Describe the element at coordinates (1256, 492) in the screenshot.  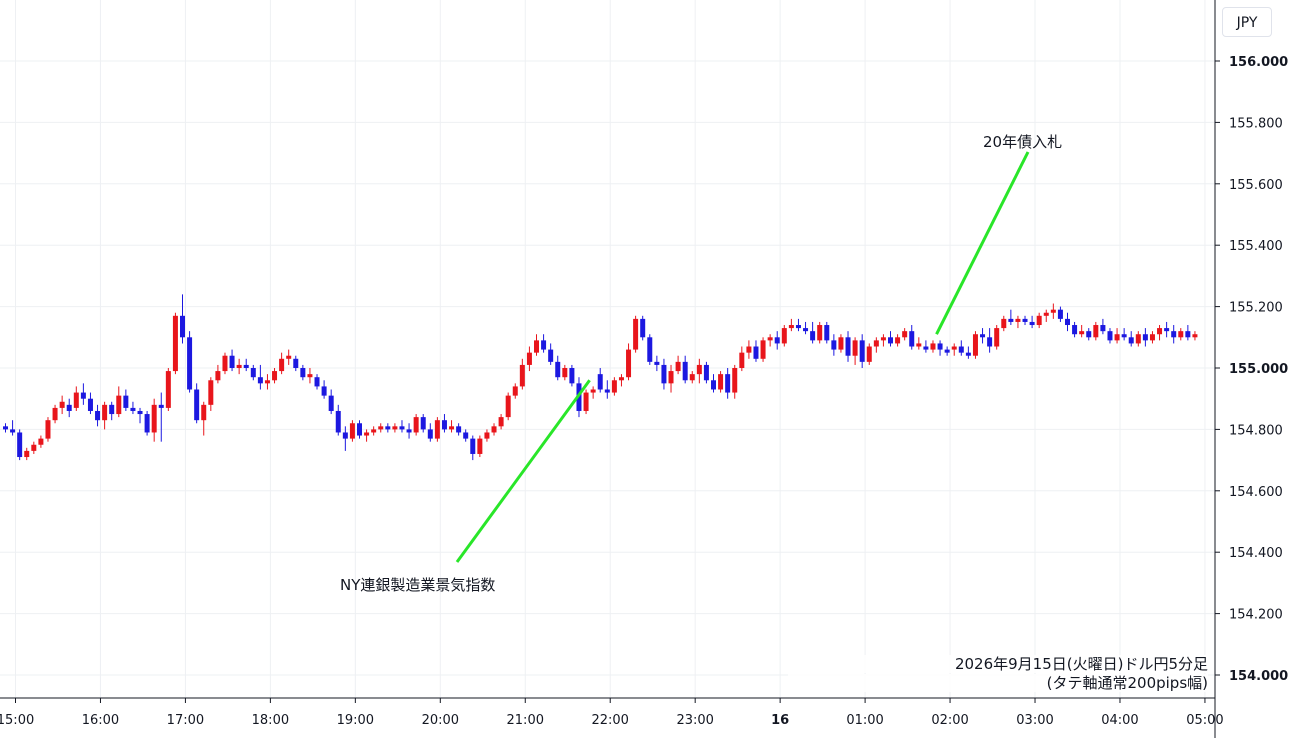
I see `price-tick-label: 154.600` at that location.